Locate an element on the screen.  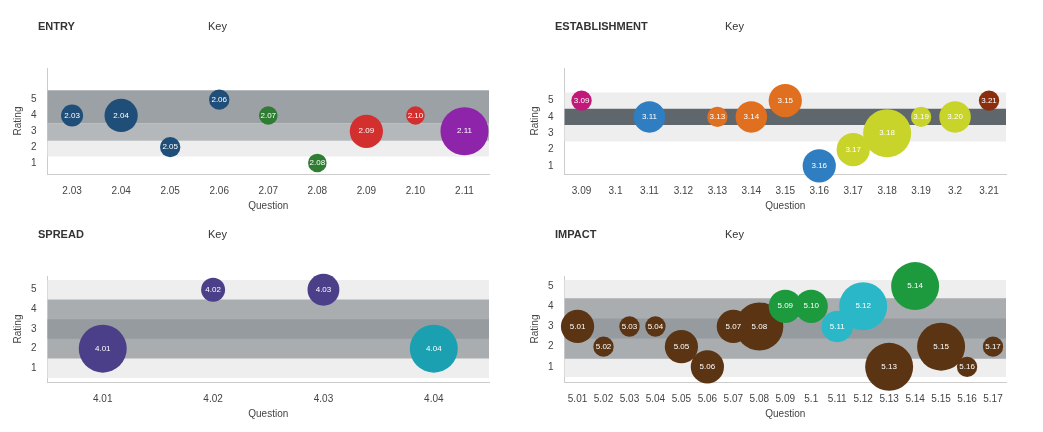
x-tick-label: 2.06 is located at coordinates (219, 190).